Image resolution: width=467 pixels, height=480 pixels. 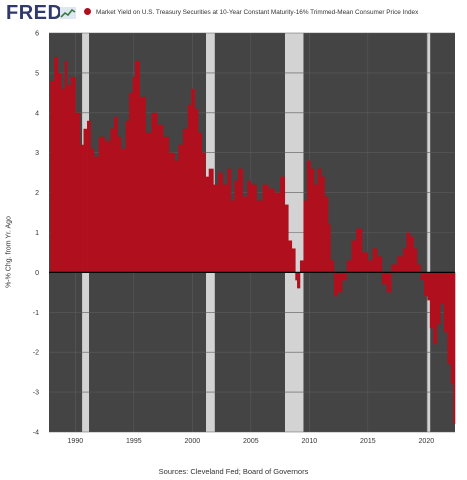 I want to click on x-tick-label: 2010, so click(x=310, y=441).